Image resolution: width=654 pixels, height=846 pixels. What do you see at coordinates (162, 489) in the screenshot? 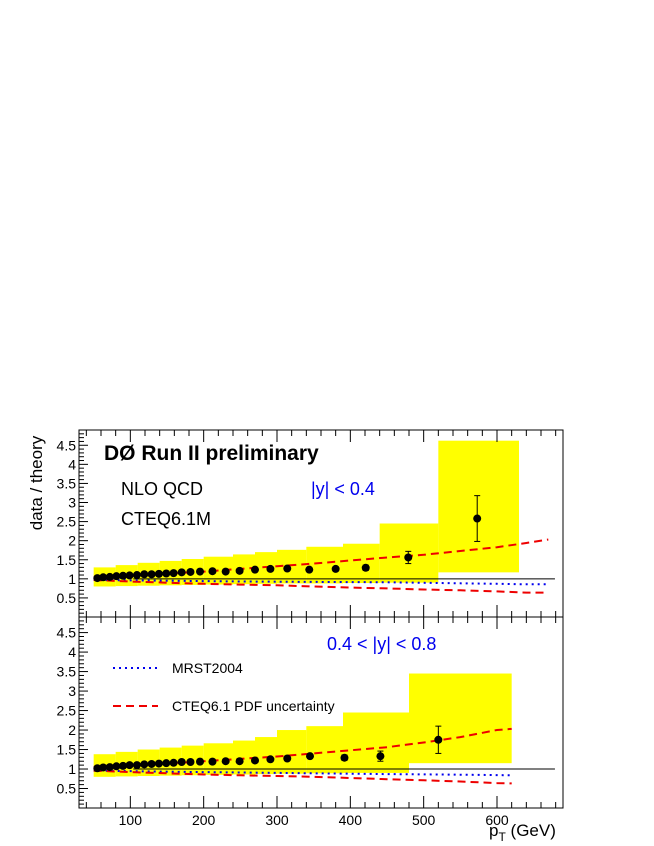
I see `theory-label: NLO QCD` at bounding box center [162, 489].